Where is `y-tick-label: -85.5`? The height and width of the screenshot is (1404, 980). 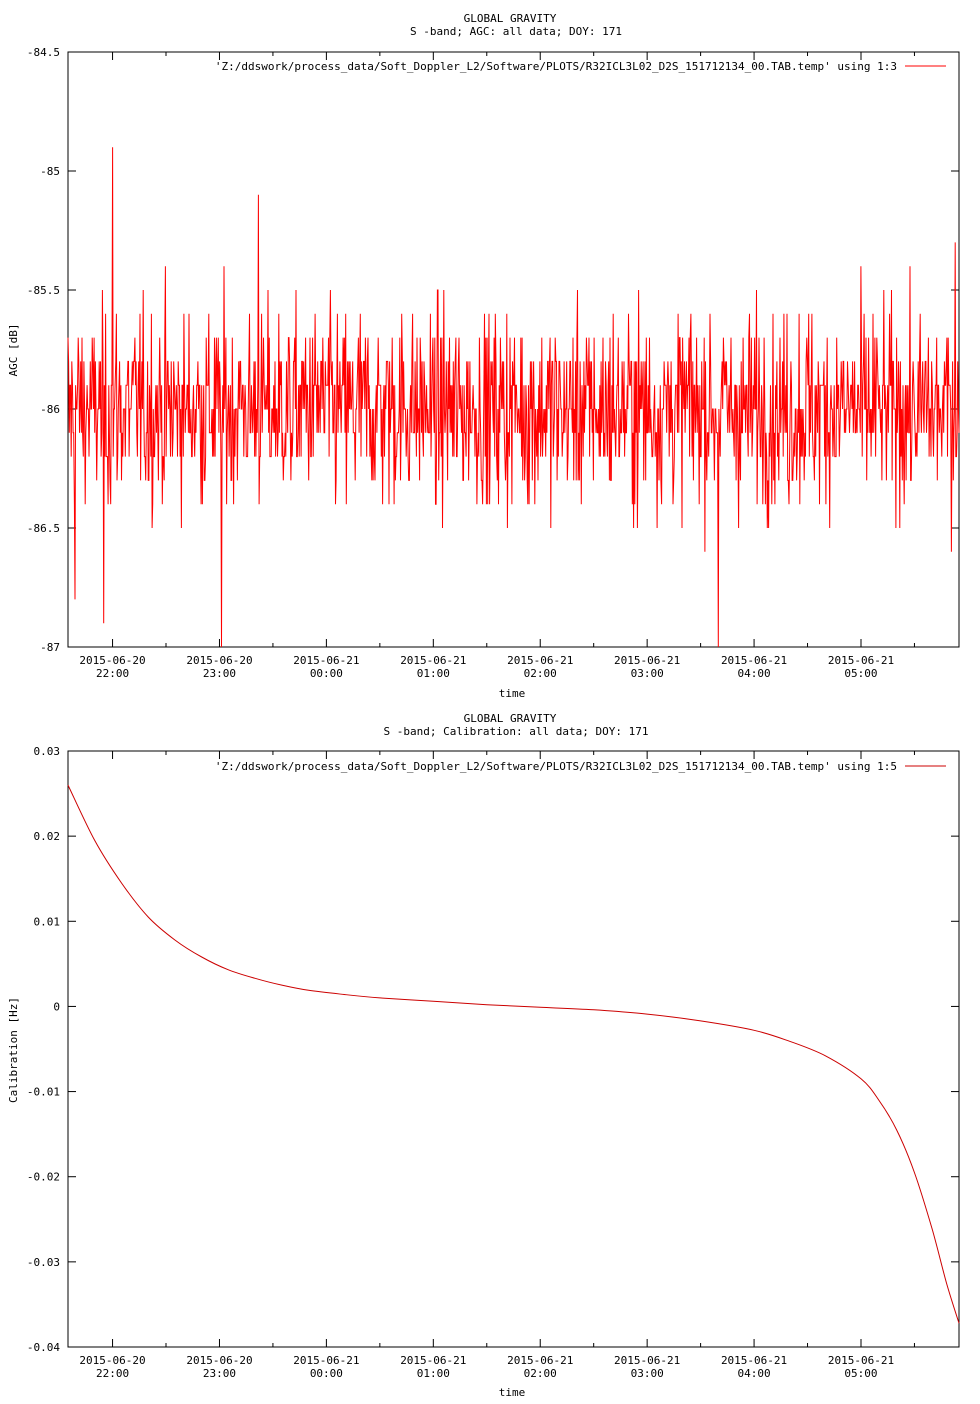
y-tick-label: -85.5 is located at coordinates (43, 290).